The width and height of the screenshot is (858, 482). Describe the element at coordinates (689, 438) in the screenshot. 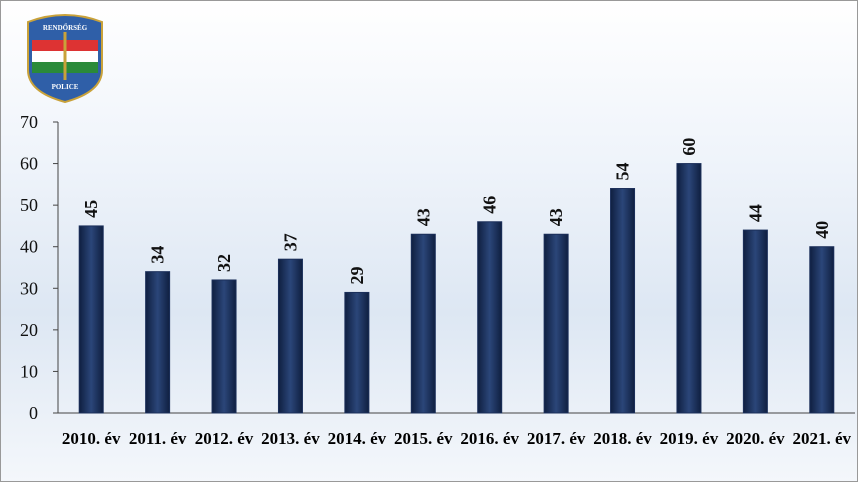

I see `x-tick-label: 2019. év` at that location.